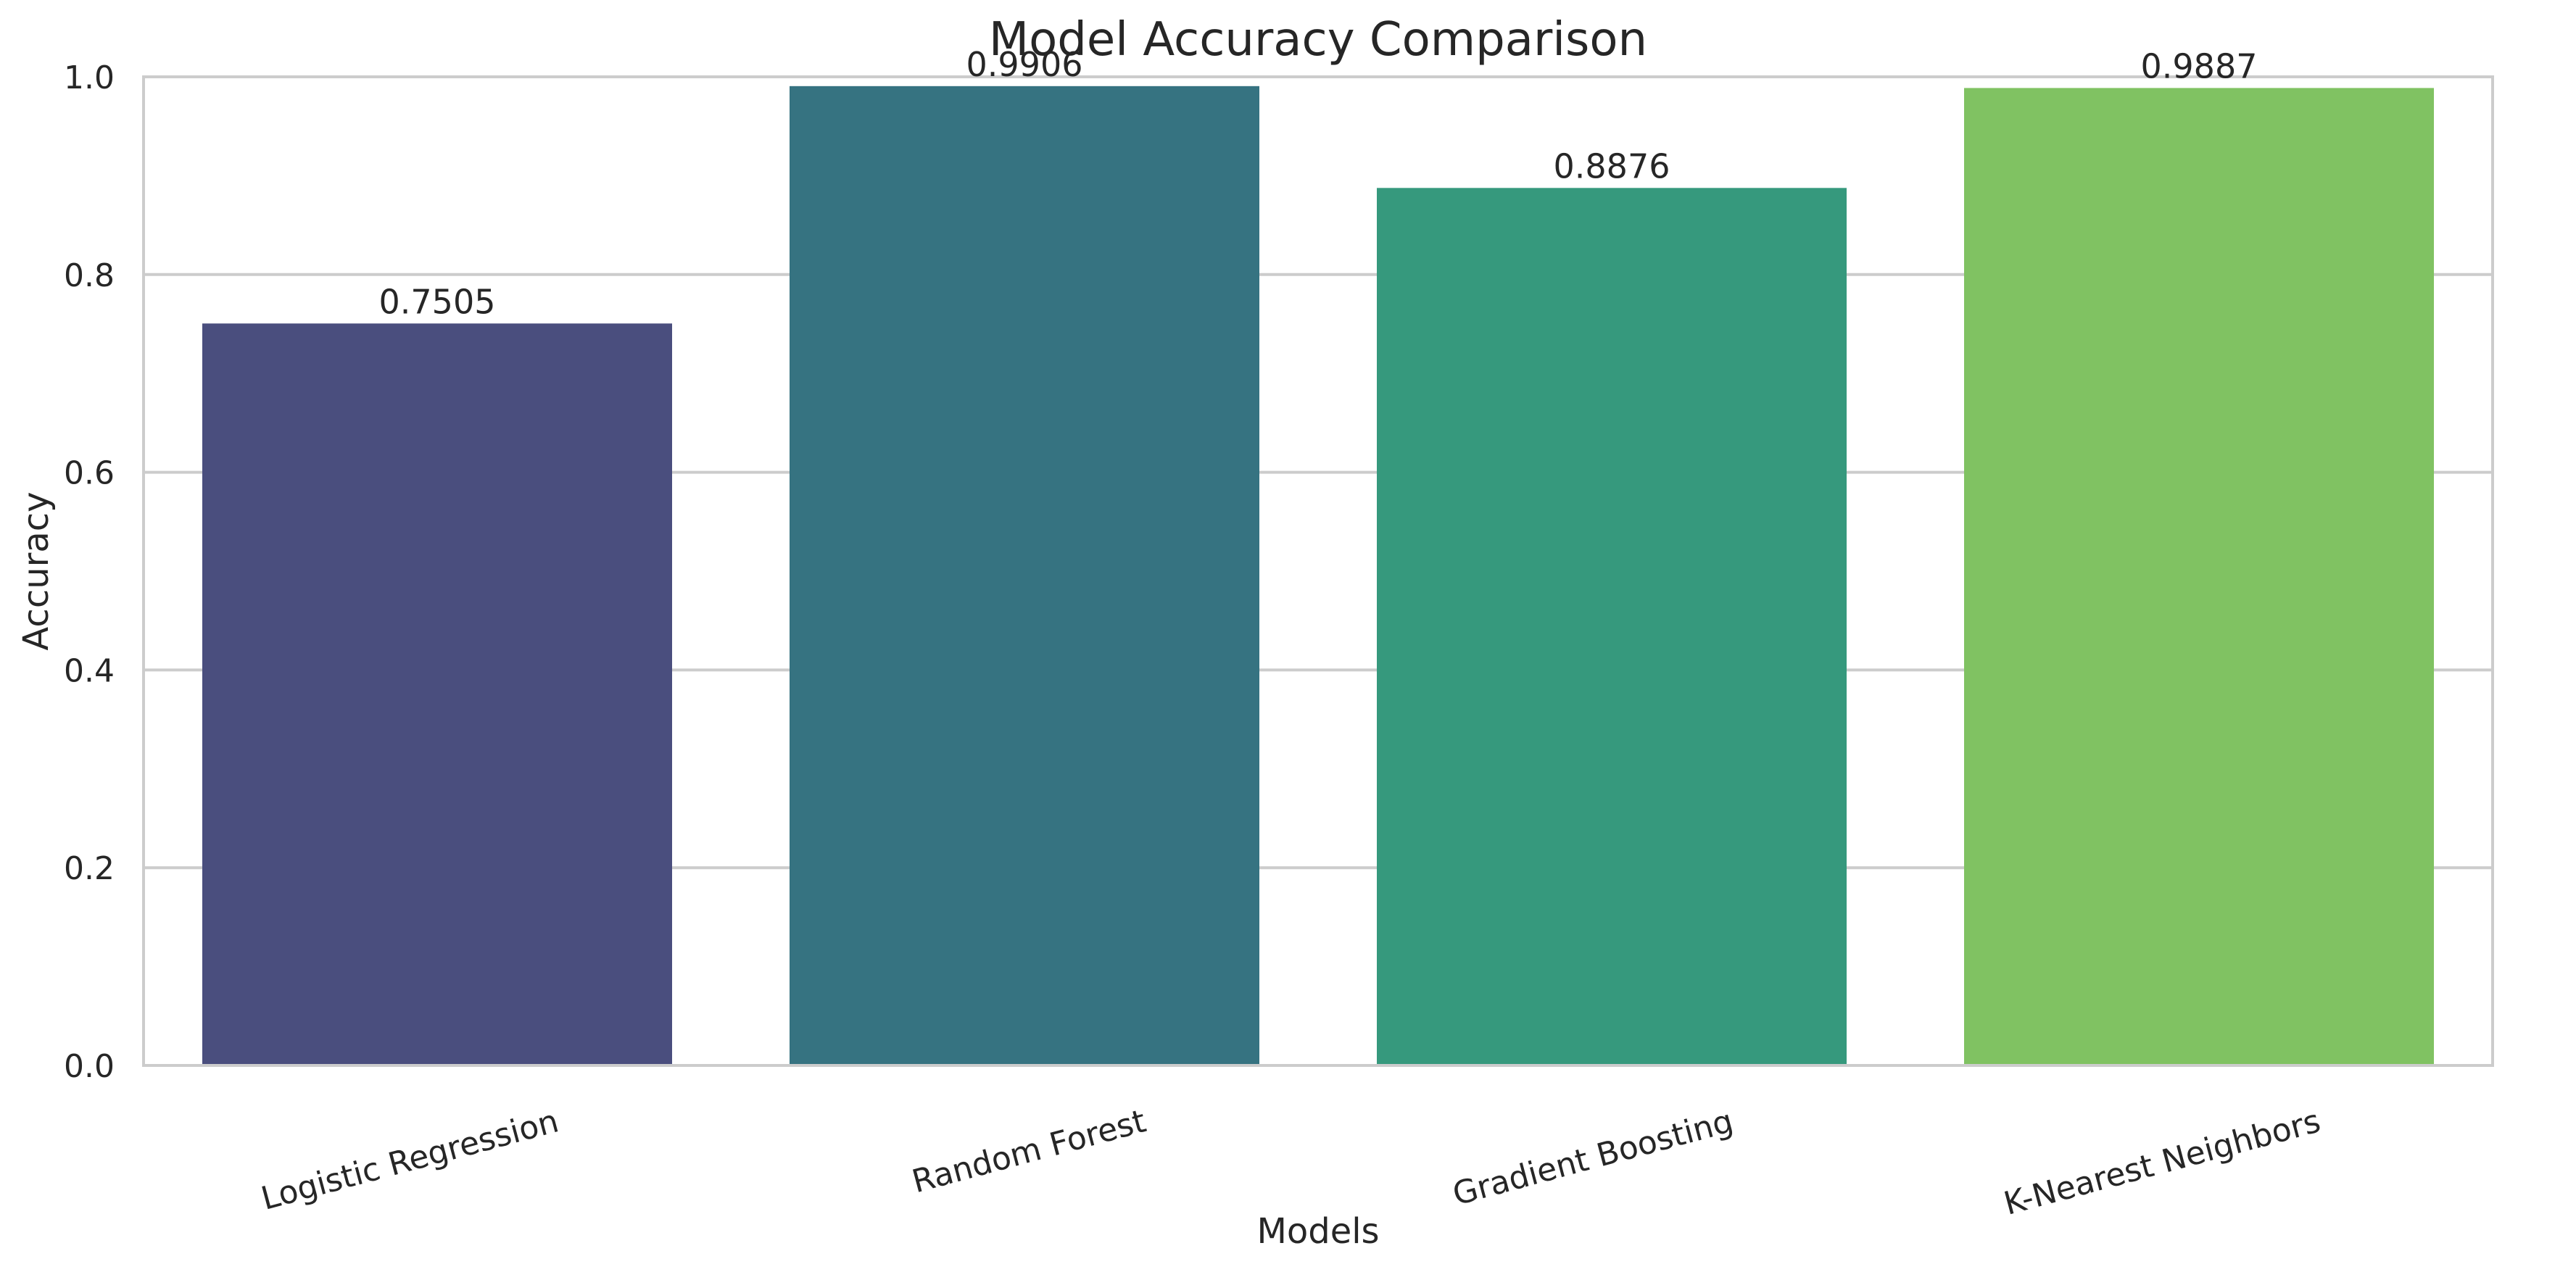 Image resolution: width=2576 pixels, height=1272 pixels. What do you see at coordinates (1024, 64) in the screenshot?
I see `bar-value-label: 0.9906` at bounding box center [1024, 64].